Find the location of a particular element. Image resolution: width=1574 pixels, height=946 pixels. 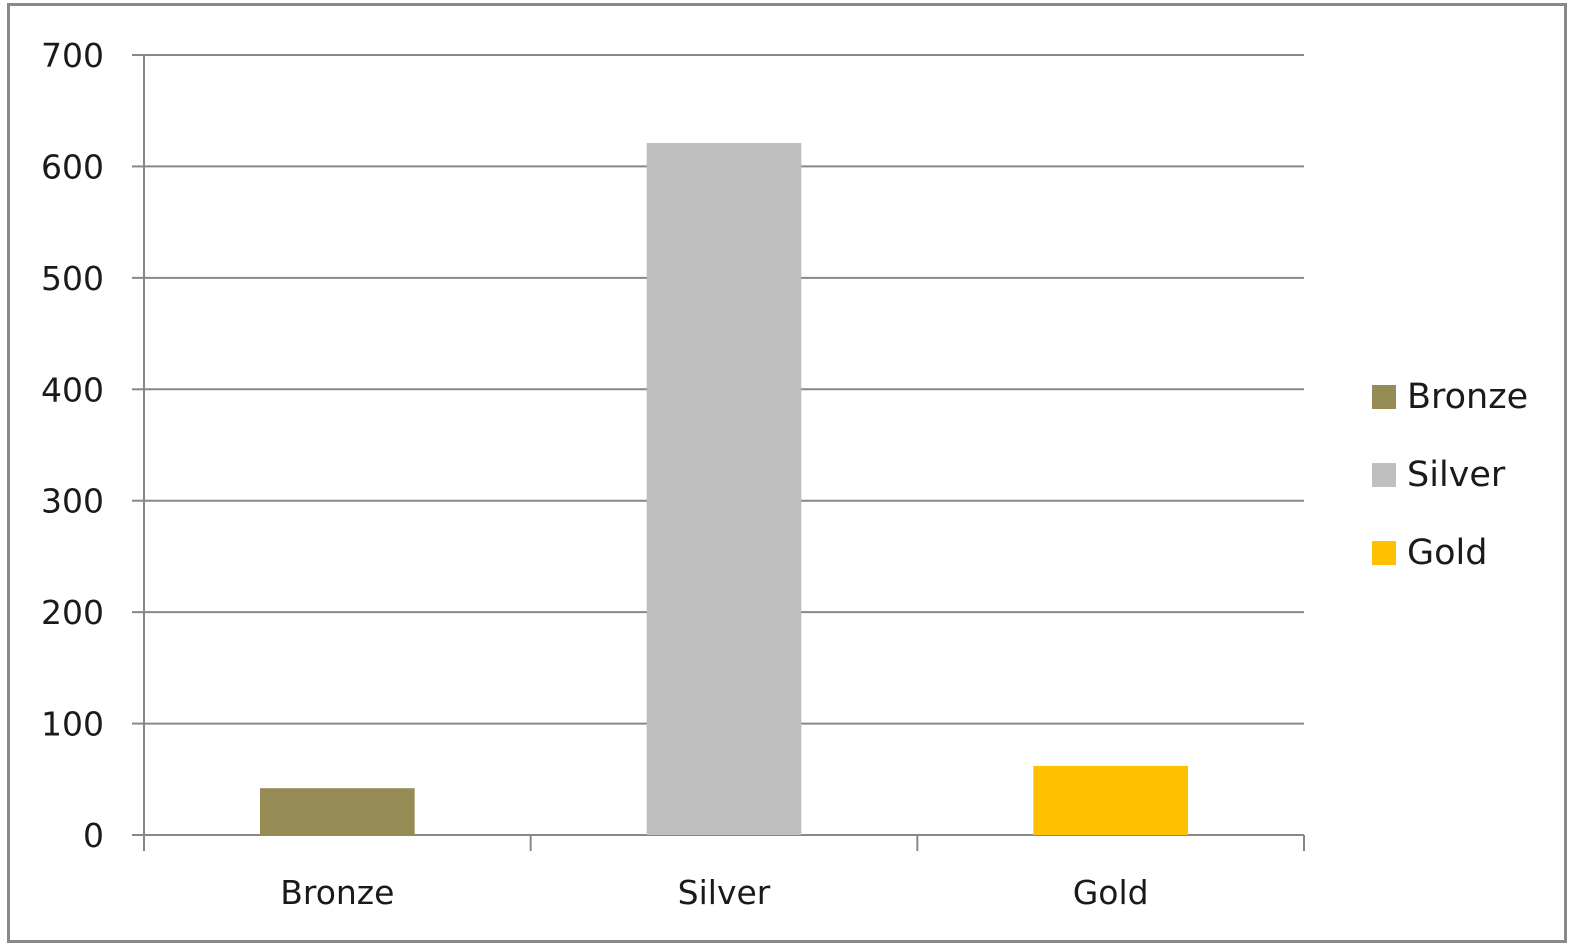

legend-label-bronze: Bronze is located at coordinates (1467, 397).